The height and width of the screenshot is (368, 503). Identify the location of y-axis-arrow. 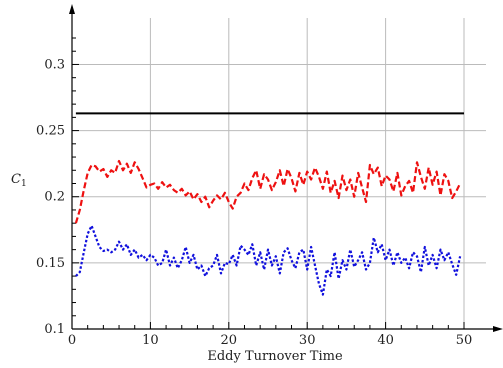
(72, 9).